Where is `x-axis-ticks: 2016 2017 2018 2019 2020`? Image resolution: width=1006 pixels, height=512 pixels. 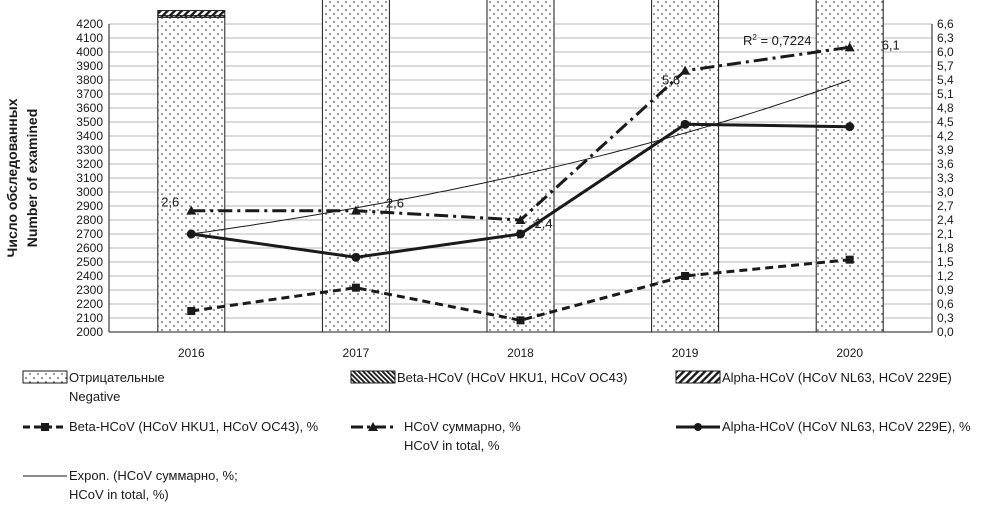 x-axis-ticks: 2016 2017 2018 2019 2020 is located at coordinates (520, 353).